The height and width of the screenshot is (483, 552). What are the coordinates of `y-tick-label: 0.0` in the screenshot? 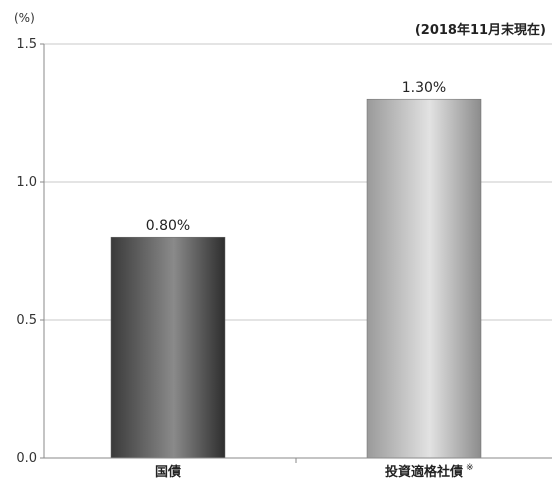 It's located at (26, 458).